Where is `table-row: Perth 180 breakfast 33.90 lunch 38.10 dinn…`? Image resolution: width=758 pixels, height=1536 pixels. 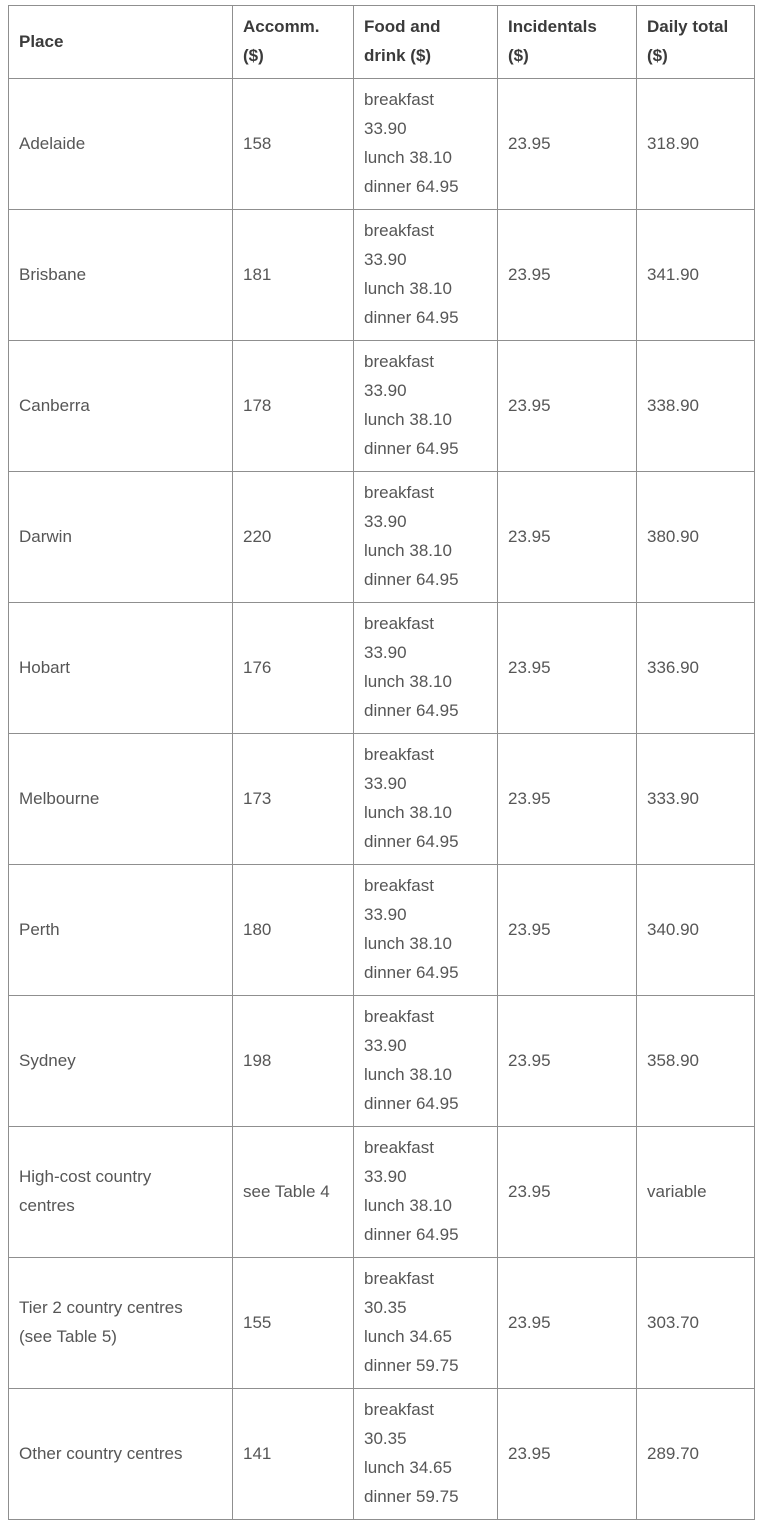
table-row: Perth 180 breakfast 33.90 lunch 38.10 dinn… is located at coordinates (381, 930).